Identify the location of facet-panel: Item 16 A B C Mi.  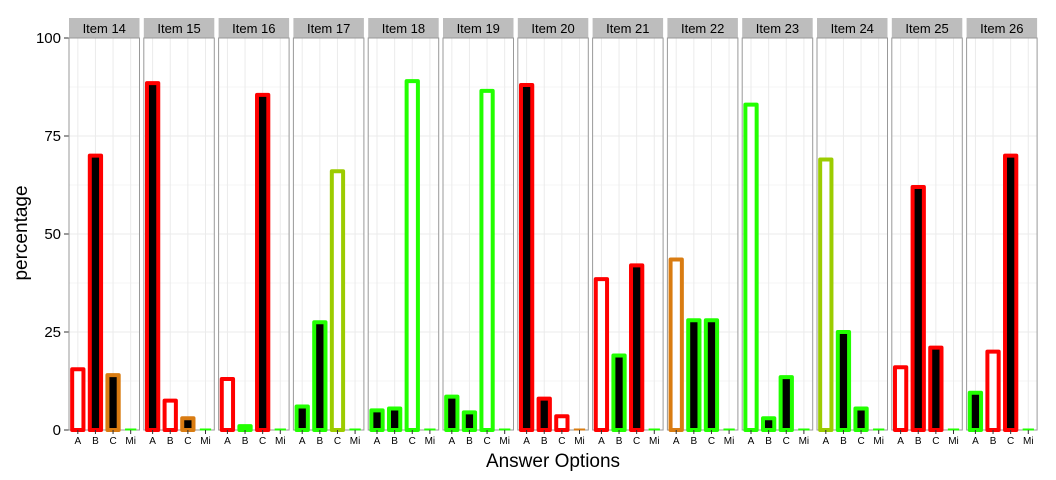
(254, 232).